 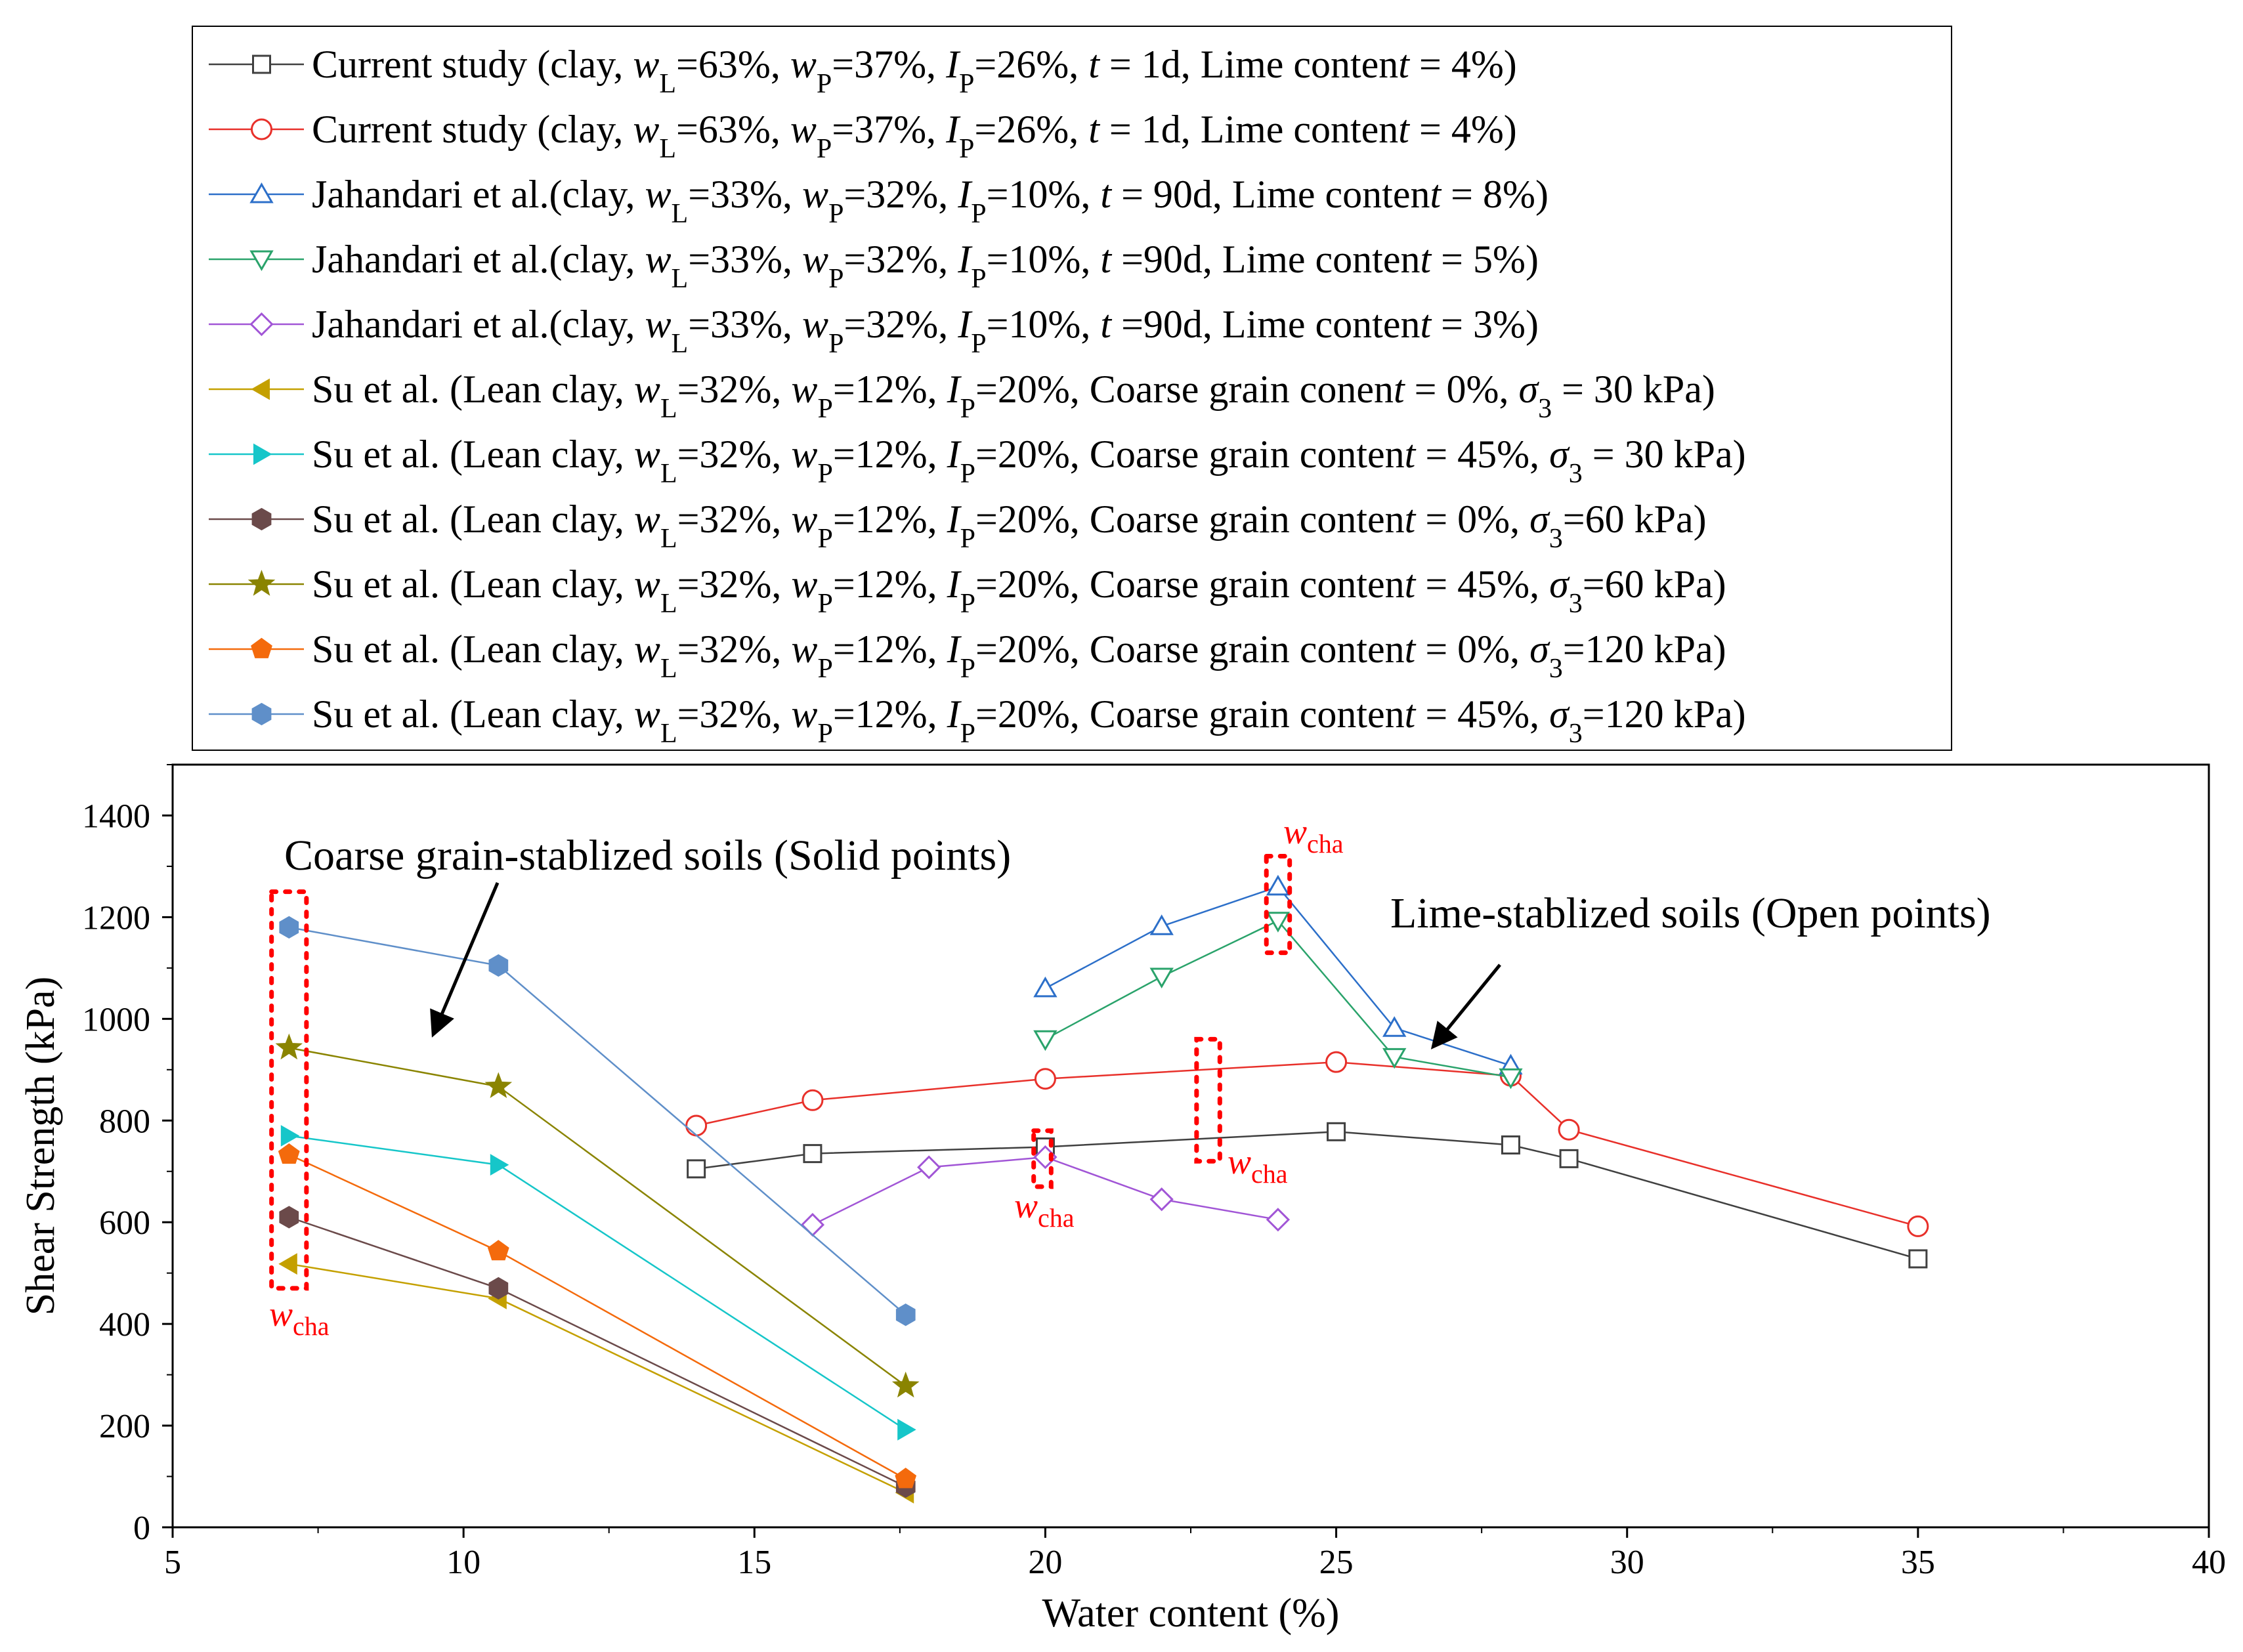 I want to click on x-tick-label: 5, so click(x=172, y=1562).